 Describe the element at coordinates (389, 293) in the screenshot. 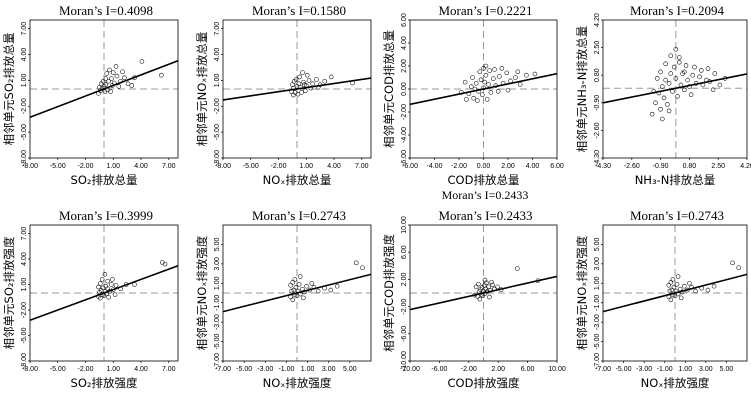

I see `y-axis-label: 相邻单元COD排放强度` at that location.